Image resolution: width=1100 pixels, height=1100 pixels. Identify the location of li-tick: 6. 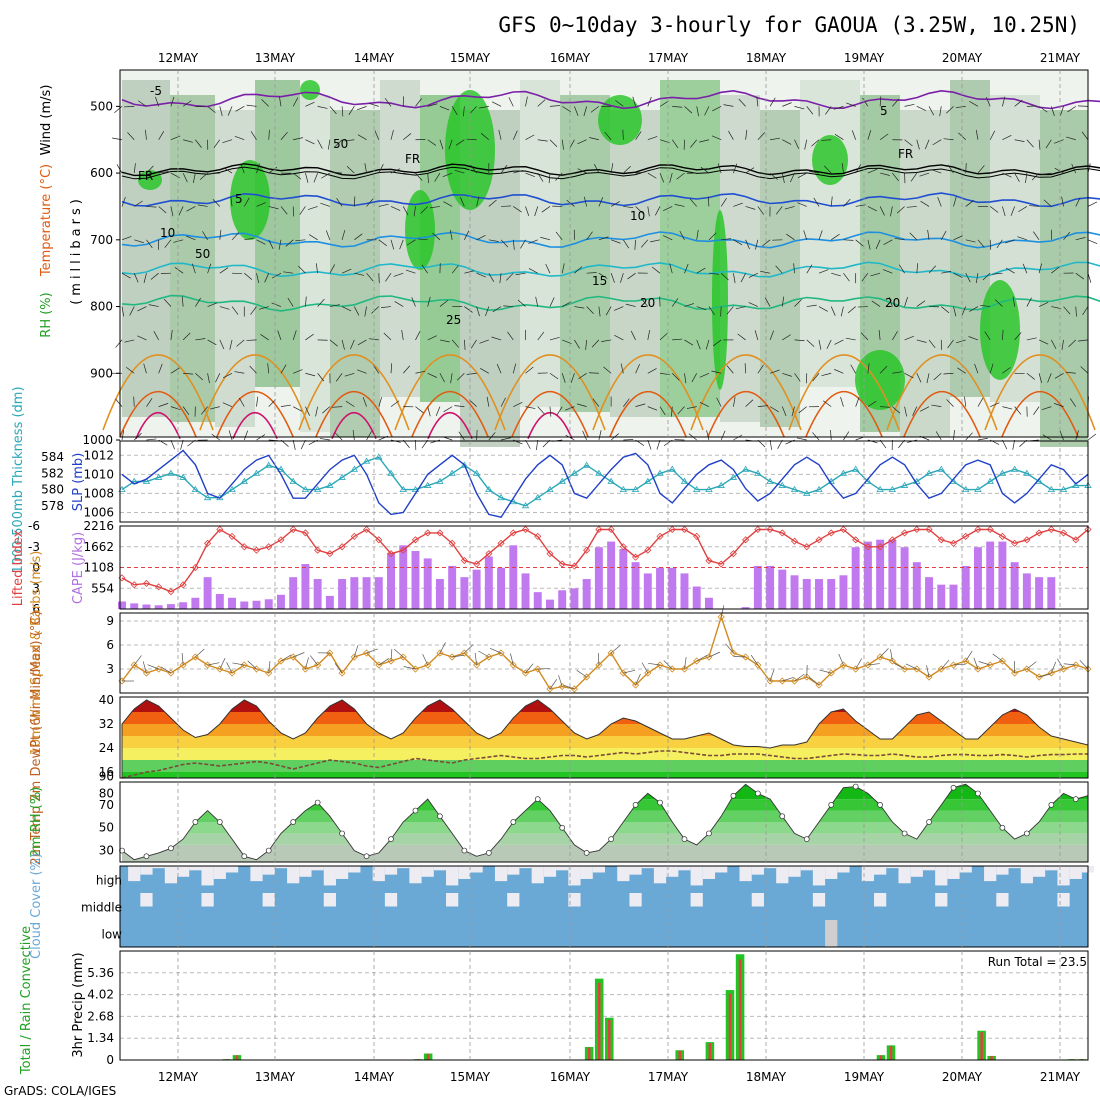
(36, 609).